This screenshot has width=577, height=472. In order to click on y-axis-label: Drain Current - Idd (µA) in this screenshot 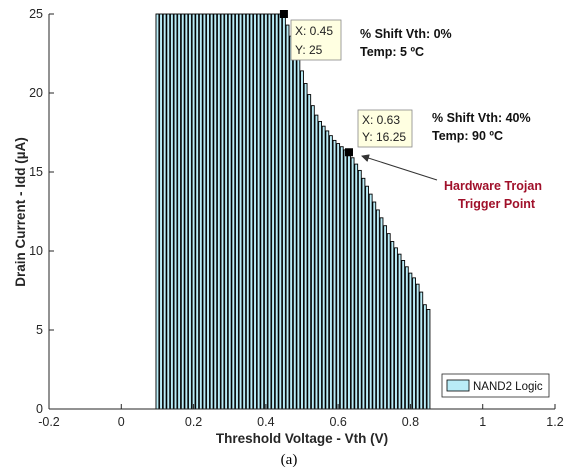, I will do `click(20, 212)`.